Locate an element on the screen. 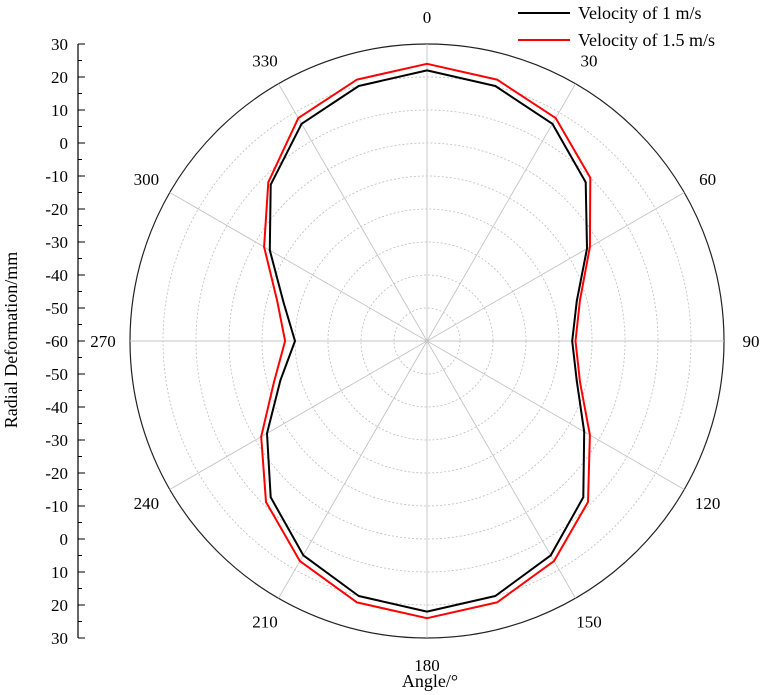  angle-tick-label: 120 is located at coordinates (708, 503).